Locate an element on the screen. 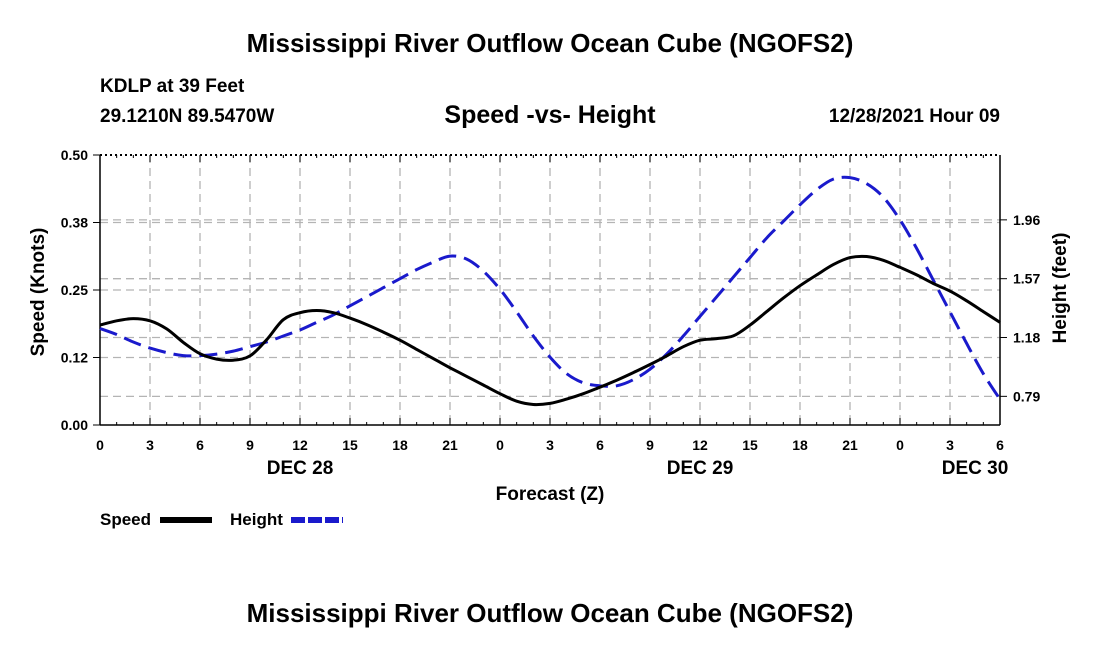  y-axis-title: Speed (Knots) is located at coordinates (38, 292).